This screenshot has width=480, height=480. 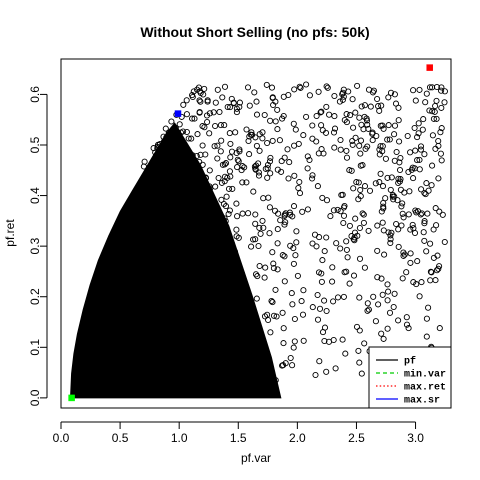 I want to click on y-tick-label: 0.2, so click(x=35, y=296).